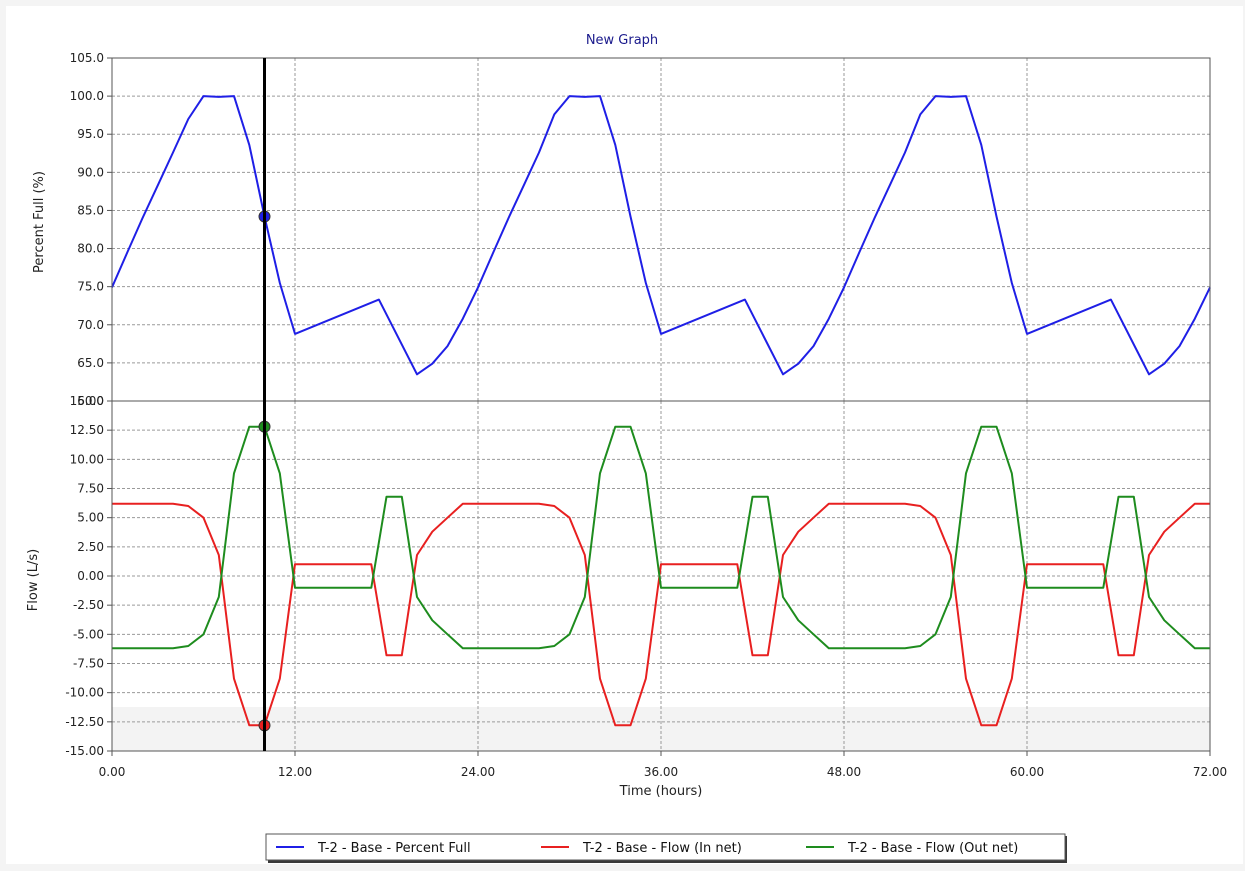  I want to click on y-tick-label: 0.00, so click(90, 576).